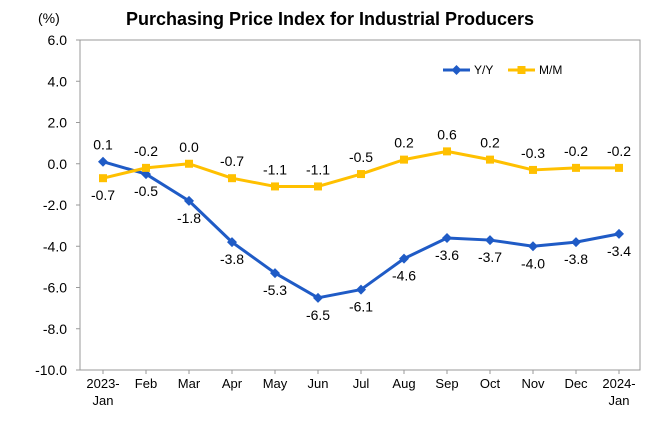 The height and width of the screenshot is (440, 660). What do you see at coordinates (58, 40) in the screenshot?
I see `y-tick-label: 6.0` at bounding box center [58, 40].